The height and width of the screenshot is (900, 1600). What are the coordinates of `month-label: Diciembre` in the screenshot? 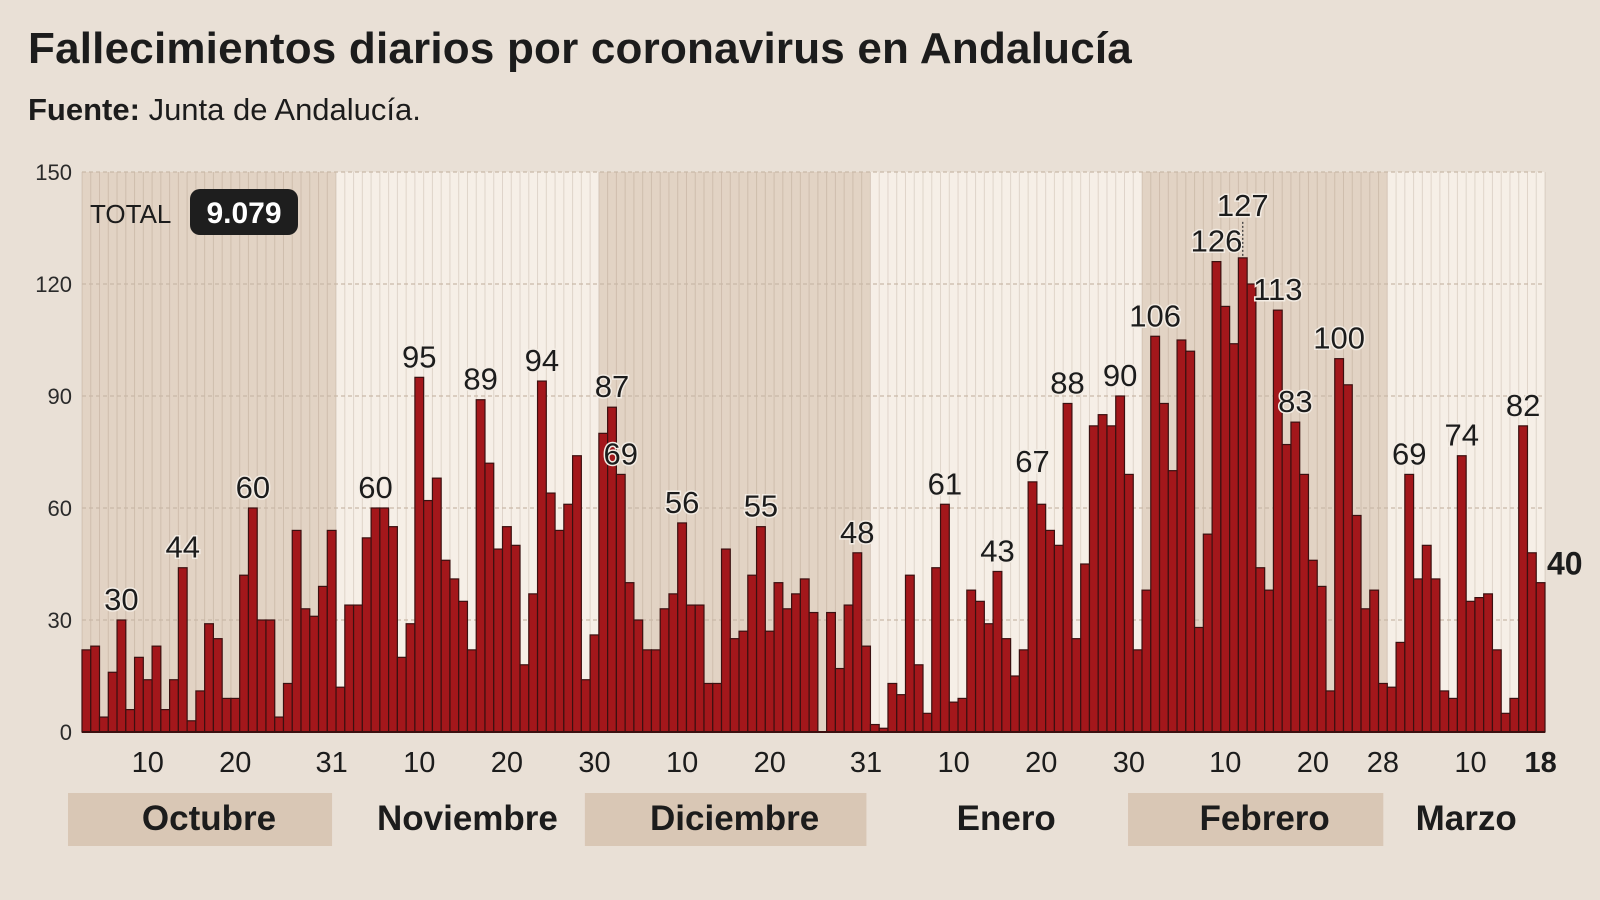 It's located at (734, 818).